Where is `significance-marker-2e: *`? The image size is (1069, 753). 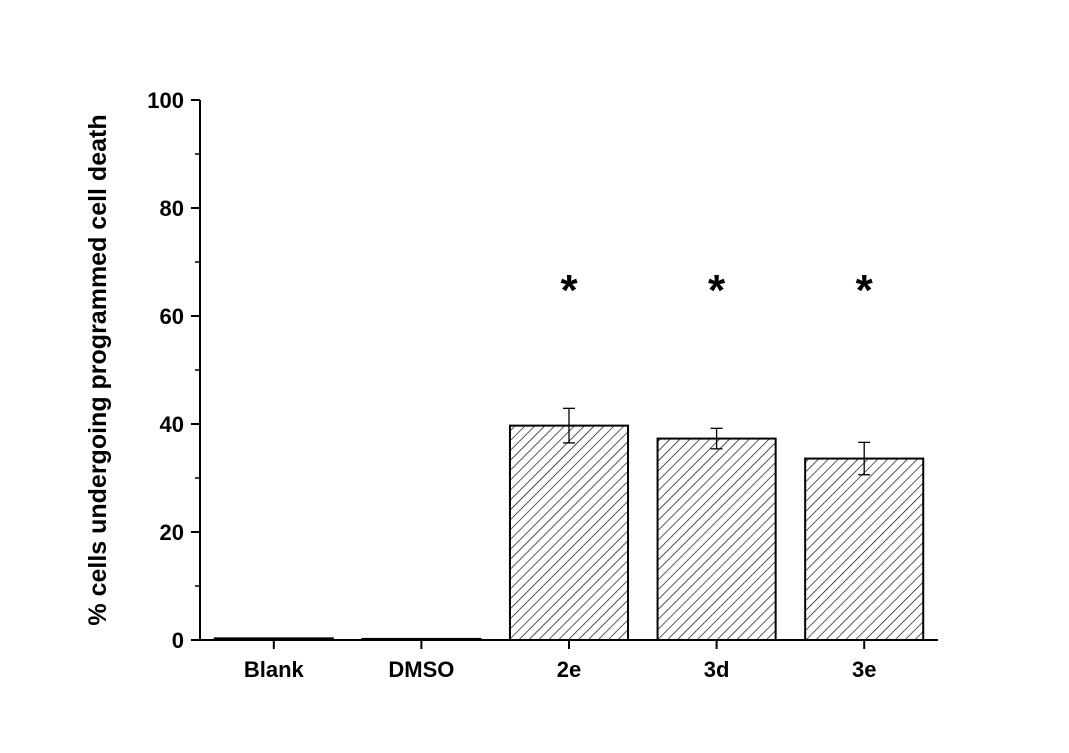
significance-marker-2e: * is located at coordinates (569, 290).